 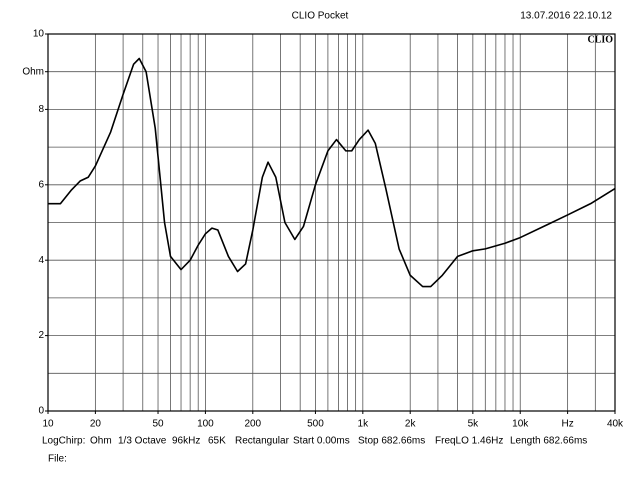 I want to click on y-tick-label: 0, so click(x=41, y=411).